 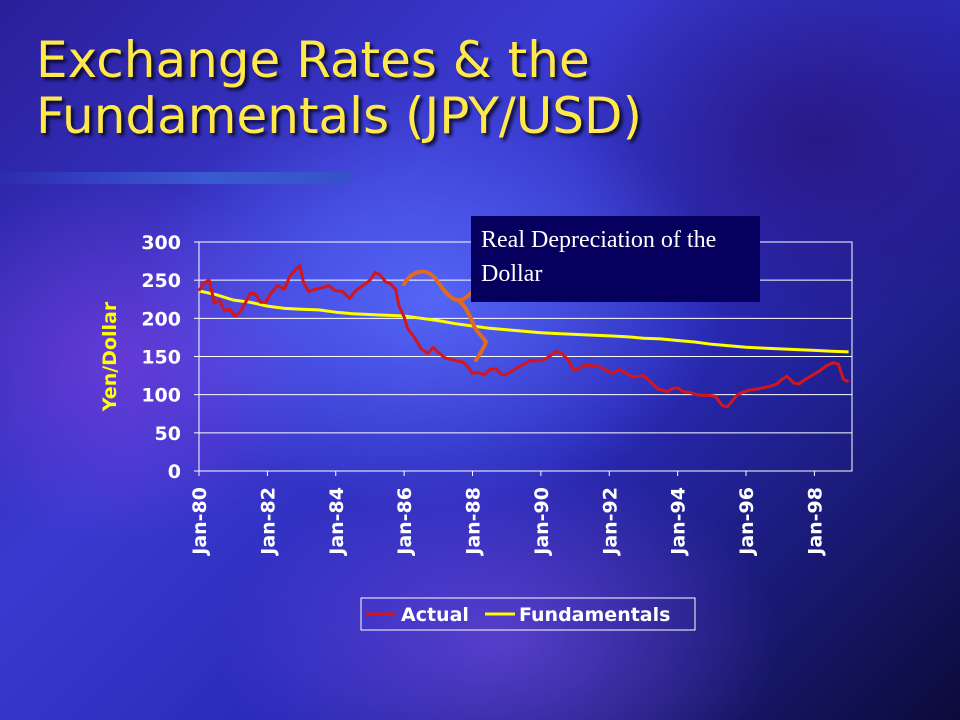 I want to click on x-tick-label: Jan-82, so click(x=268, y=522).